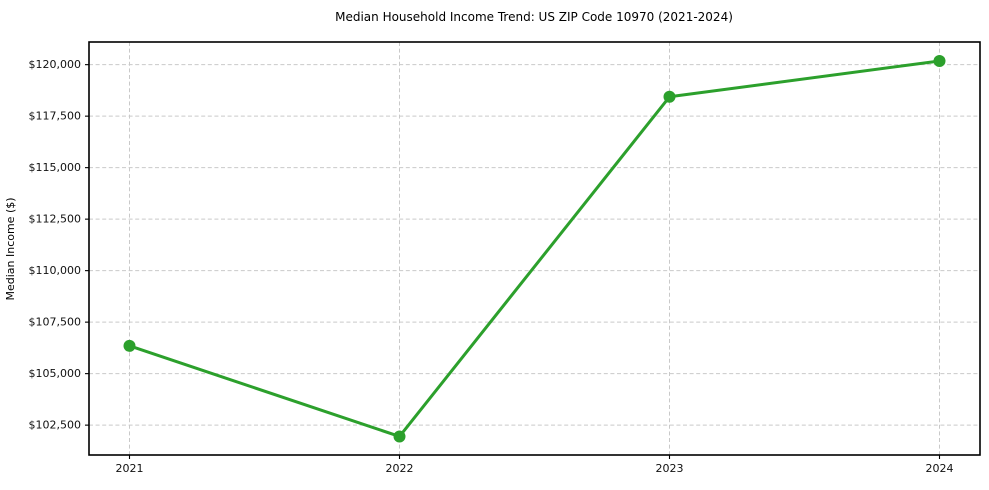  I want to click on x-tick-label: 2022, so click(400, 468).